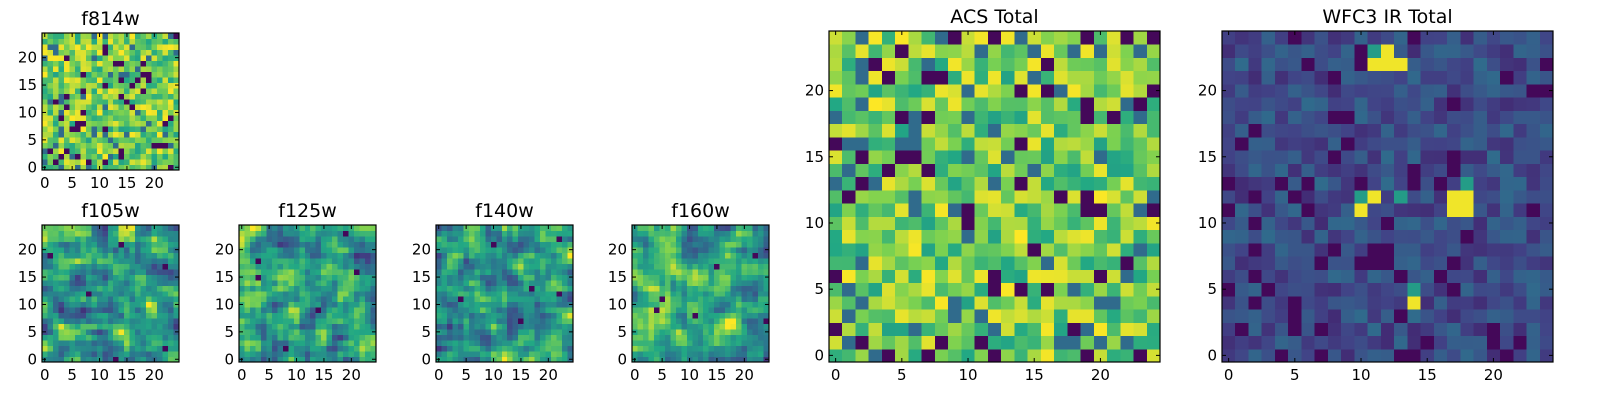 The width and height of the screenshot is (1600, 400). What do you see at coordinates (814, 223) in the screenshot?
I see `y-tick-label: 10` at bounding box center [814, 223].